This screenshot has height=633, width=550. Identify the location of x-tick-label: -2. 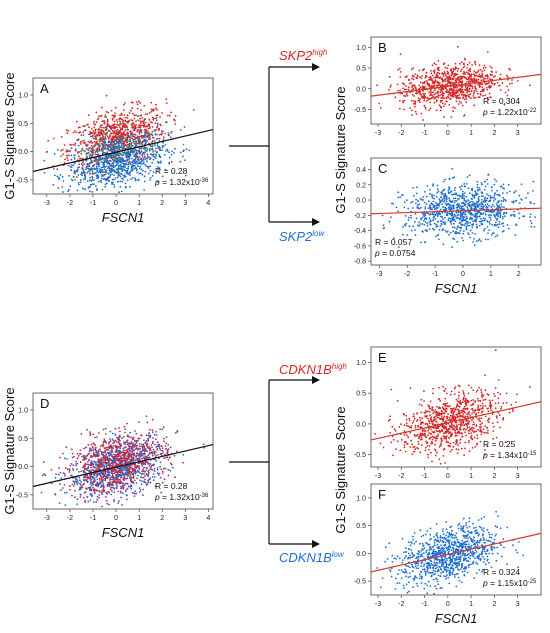
(70, 203).